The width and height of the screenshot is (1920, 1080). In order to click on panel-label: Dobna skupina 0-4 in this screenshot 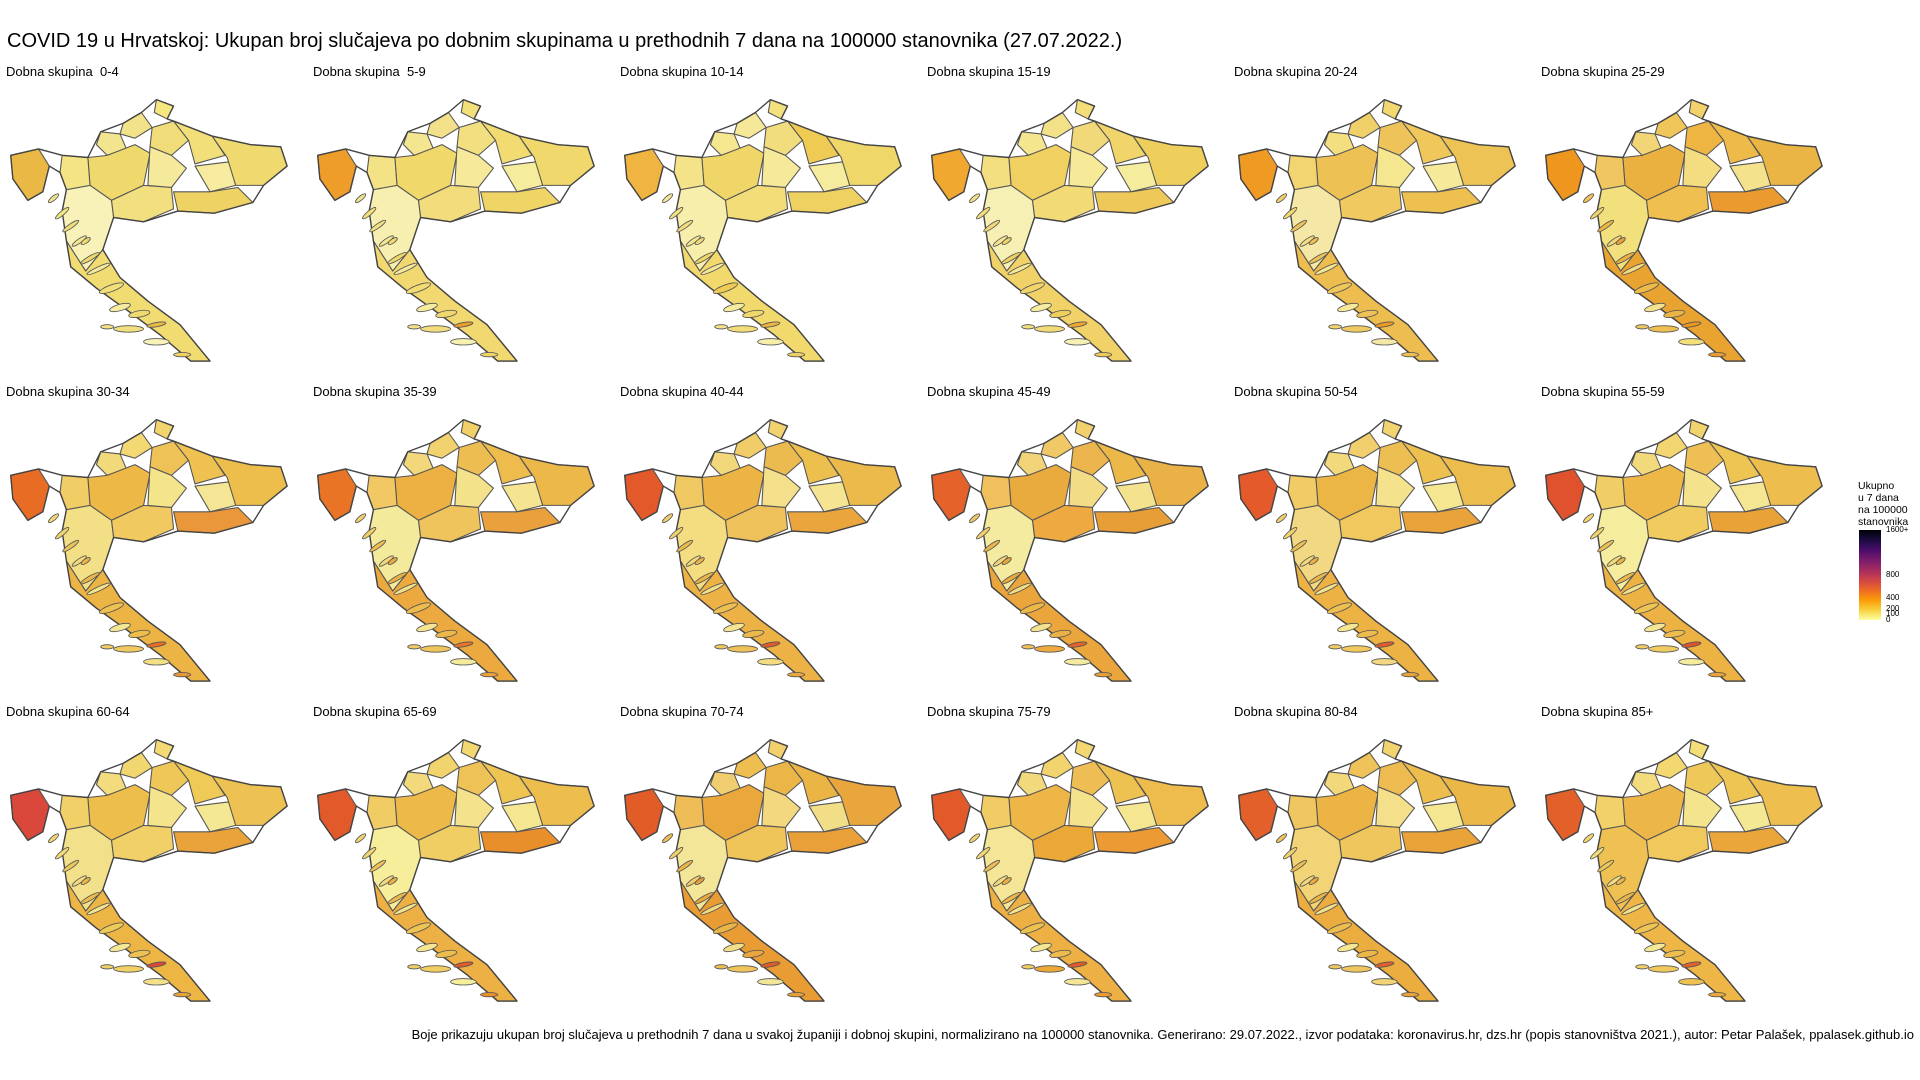, I will do `click(62, 71)`.